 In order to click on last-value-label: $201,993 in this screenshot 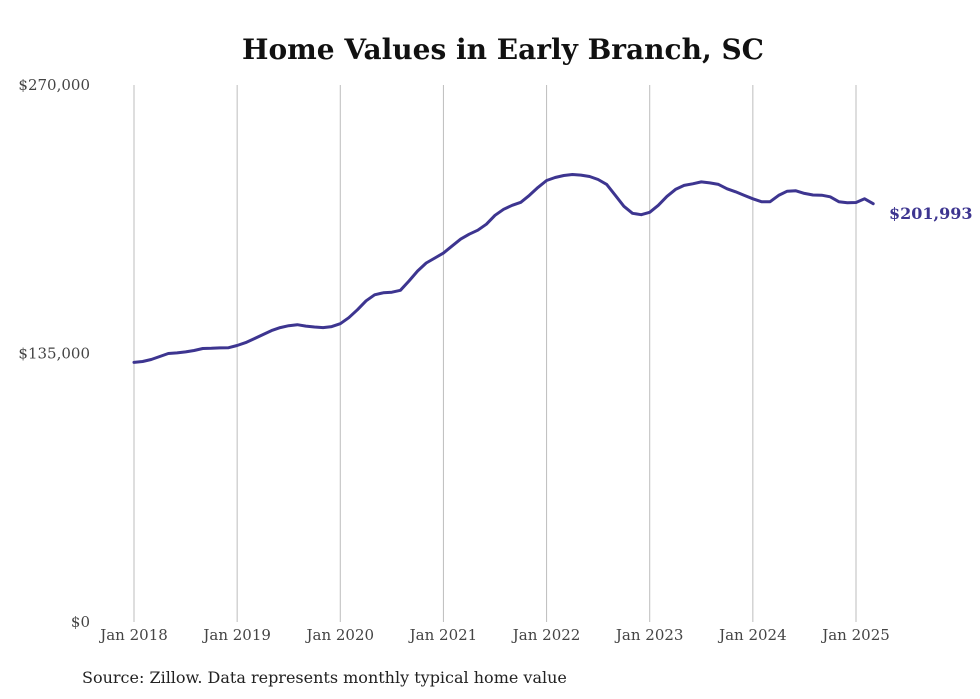, I will do `click(931, 213)`.